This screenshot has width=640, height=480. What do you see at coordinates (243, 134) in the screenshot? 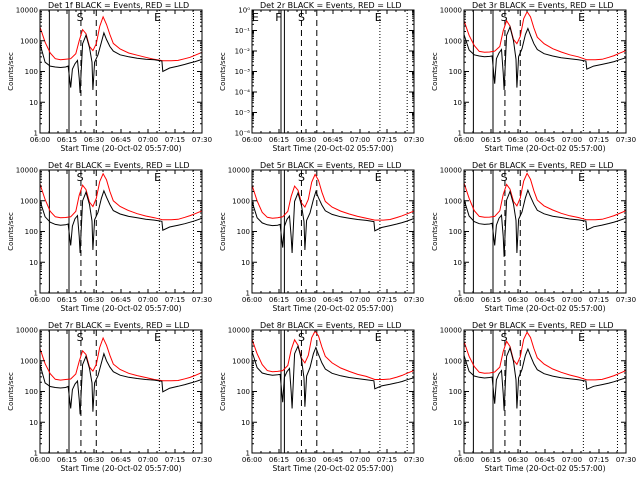
I see `y-tick-label: 10⁻⁶` at bounding box center [243, 134].